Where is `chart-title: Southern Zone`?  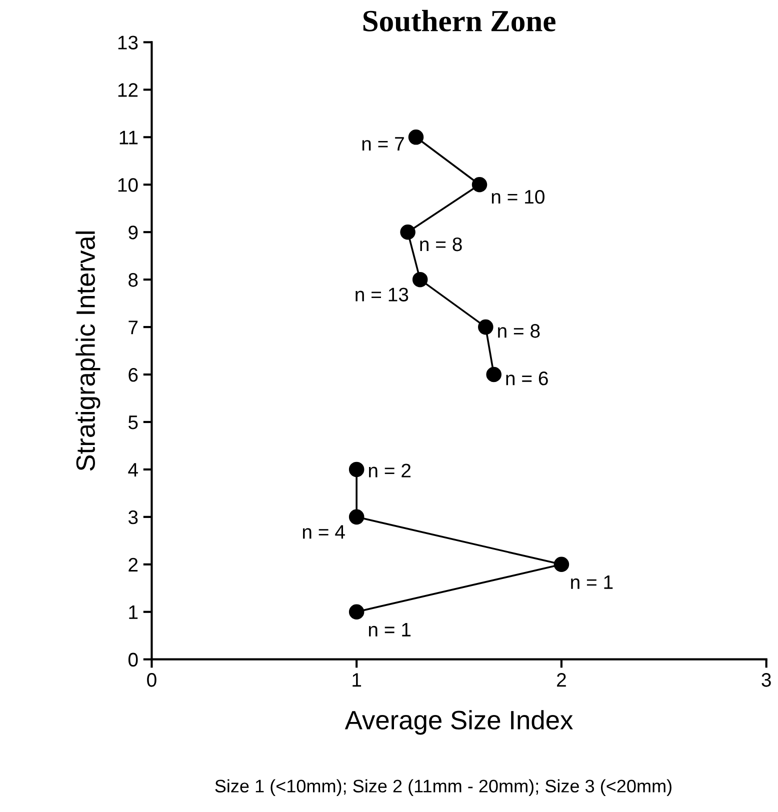 chart-title: Southern Zone is located at coordinates (459, 21).